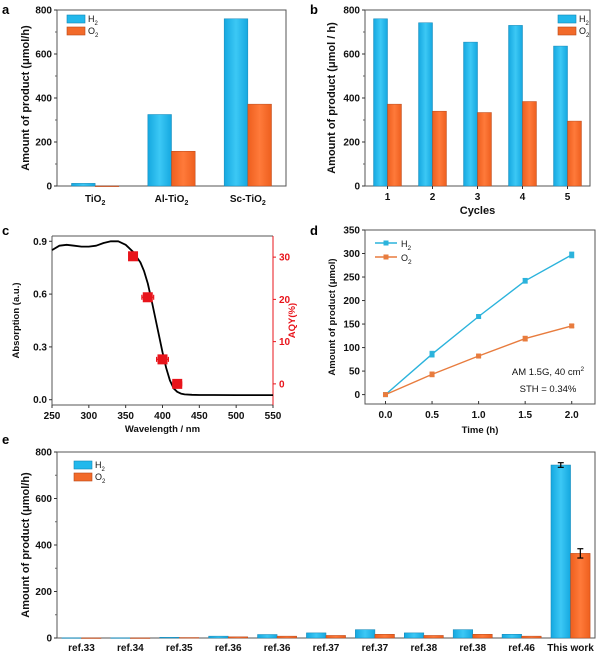  Describe the element at coordinates (523, 197) in the screenshot. I see `x-tick-label: 4` at that location.